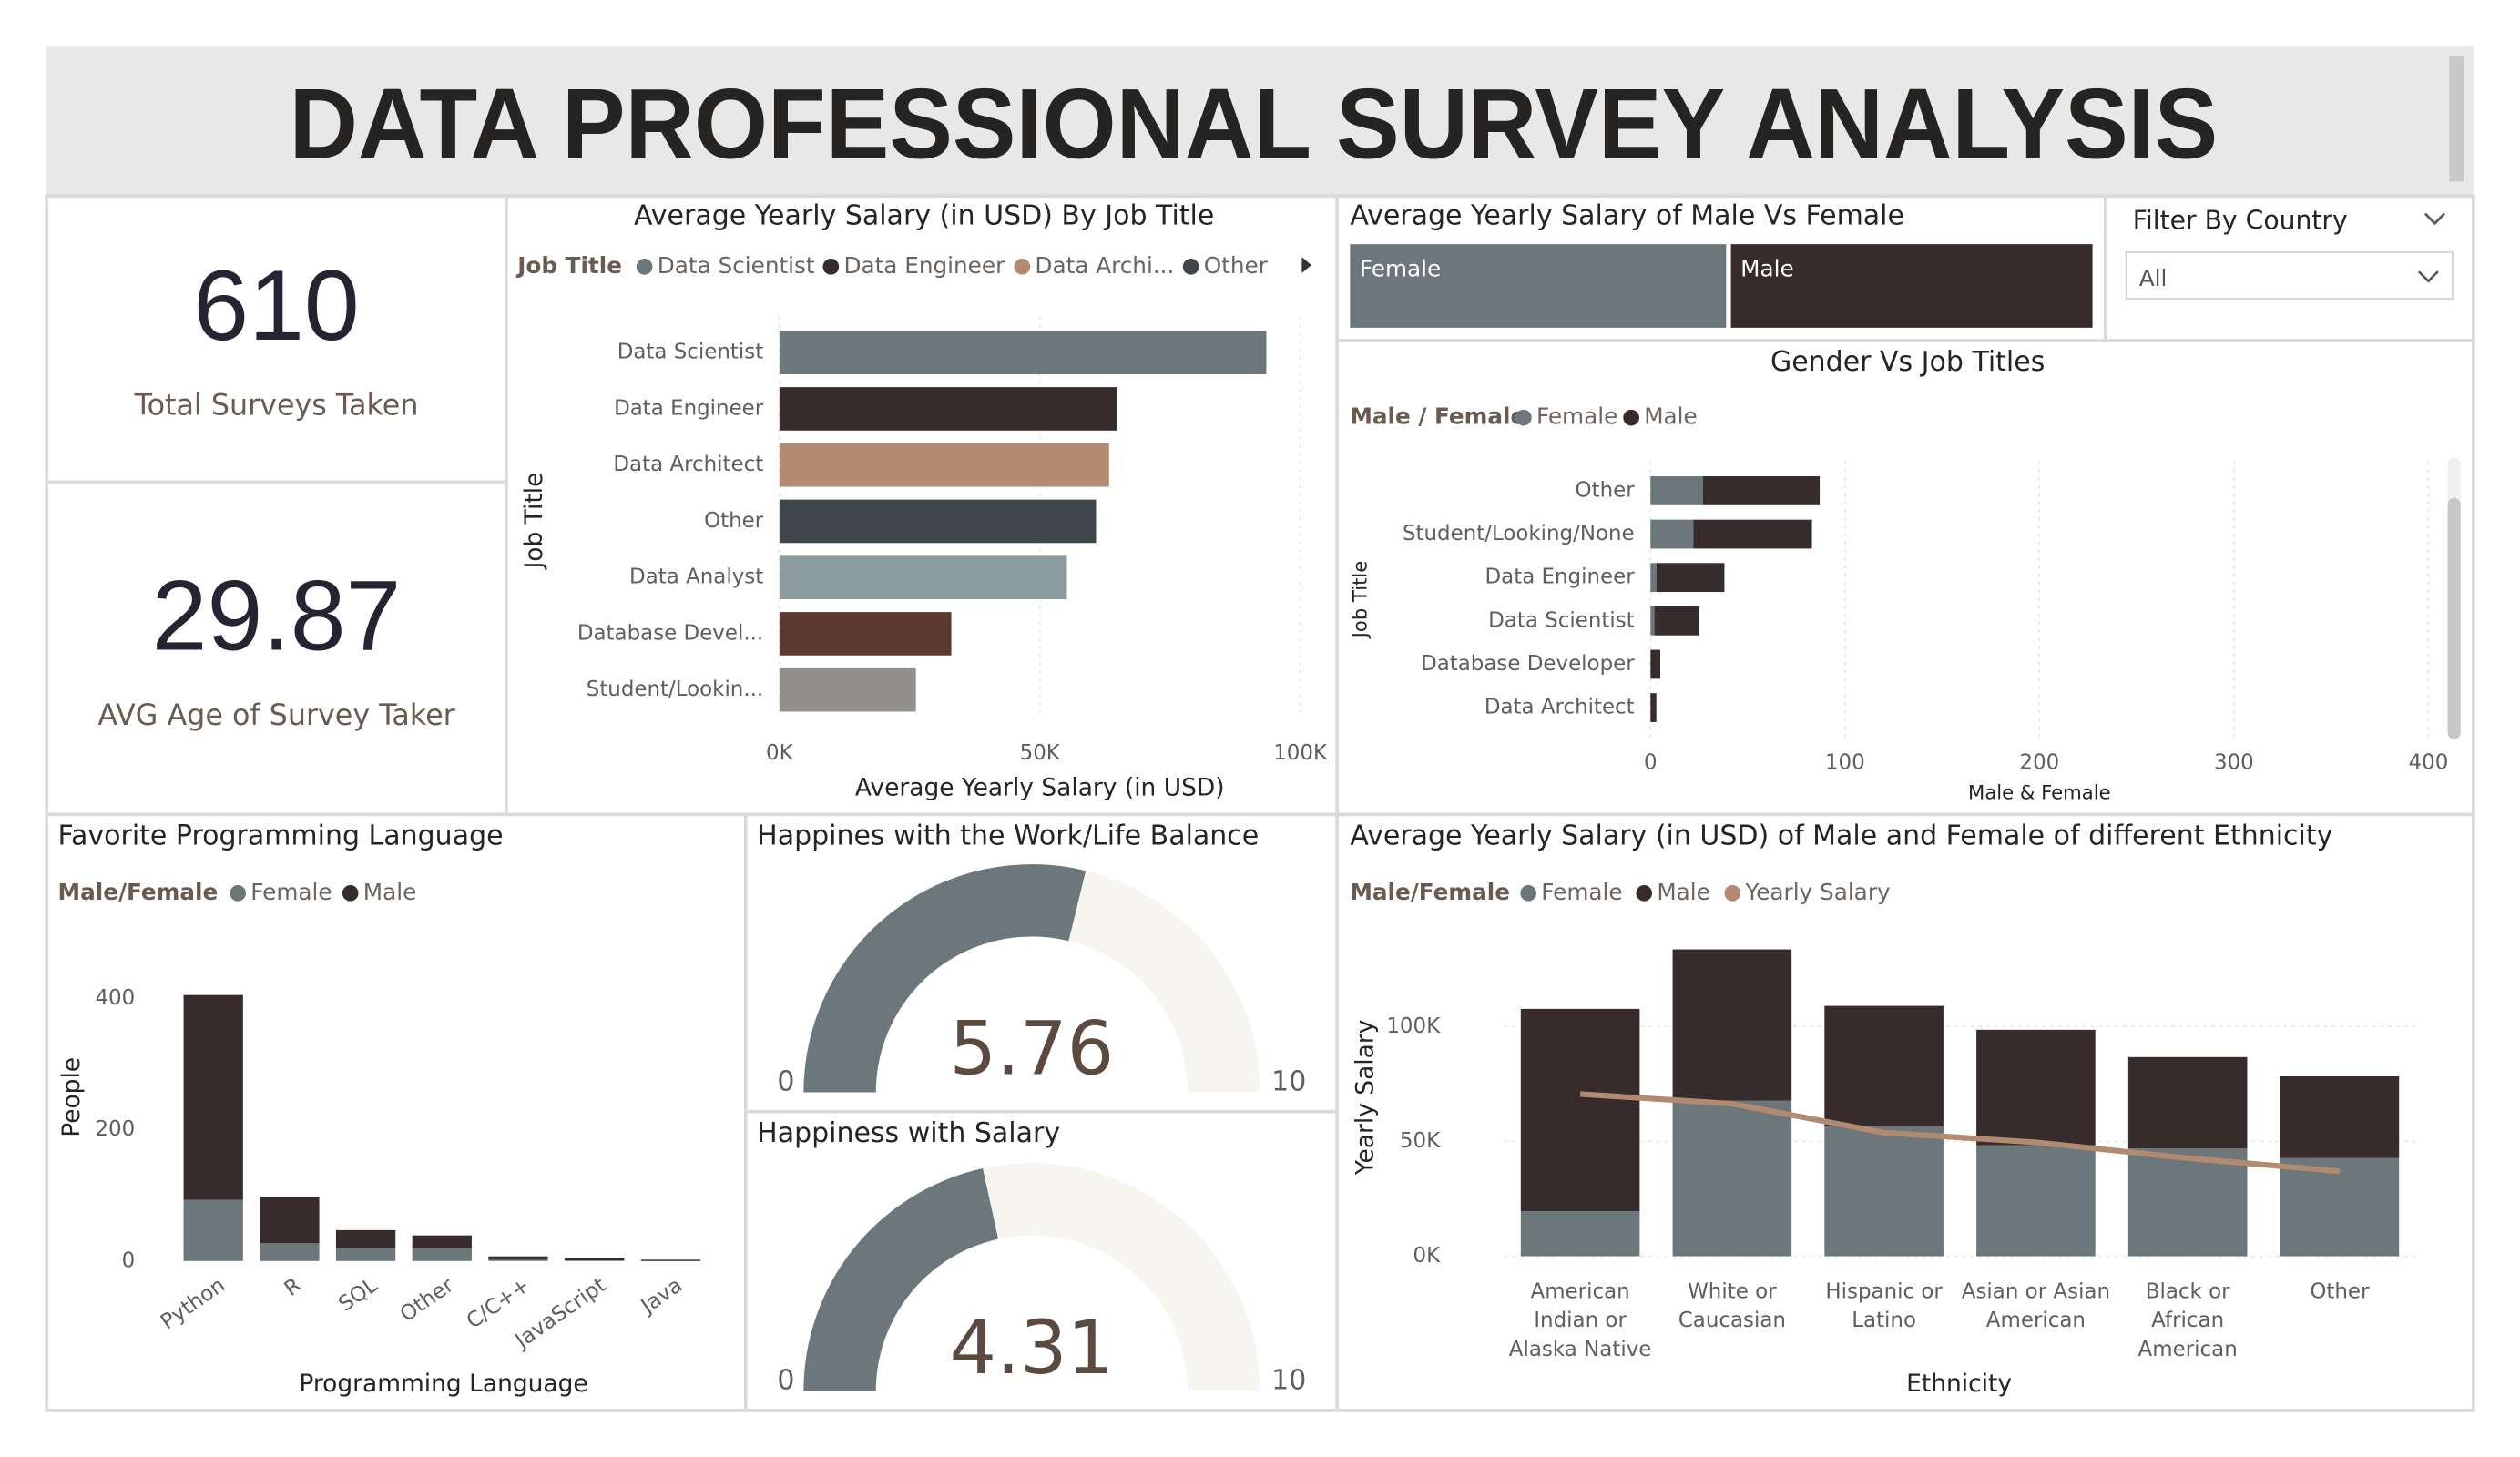 The width and height of the screenshot is (2520, 1457). Describe the element at coordinates (1254, 124) in the screenshot. I see `dashboard-title: DATA PROFESSIONAL SURVEY ANALYSIS` at that location.